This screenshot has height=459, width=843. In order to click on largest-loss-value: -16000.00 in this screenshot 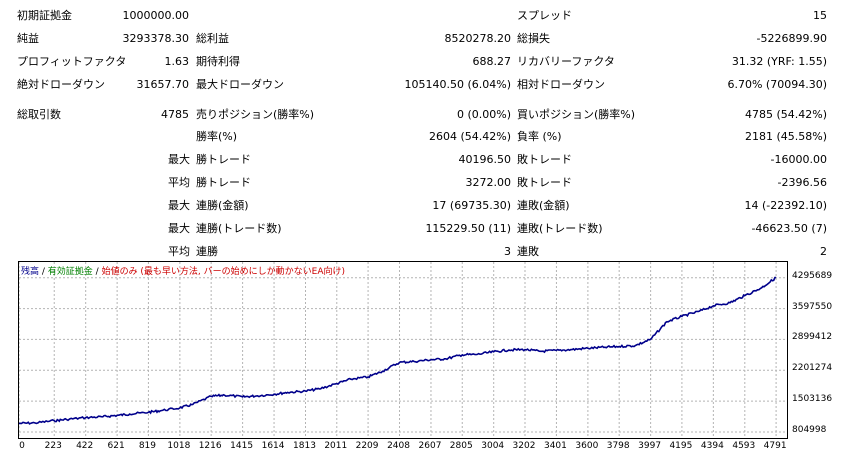, I will do `click(798, 159)`.